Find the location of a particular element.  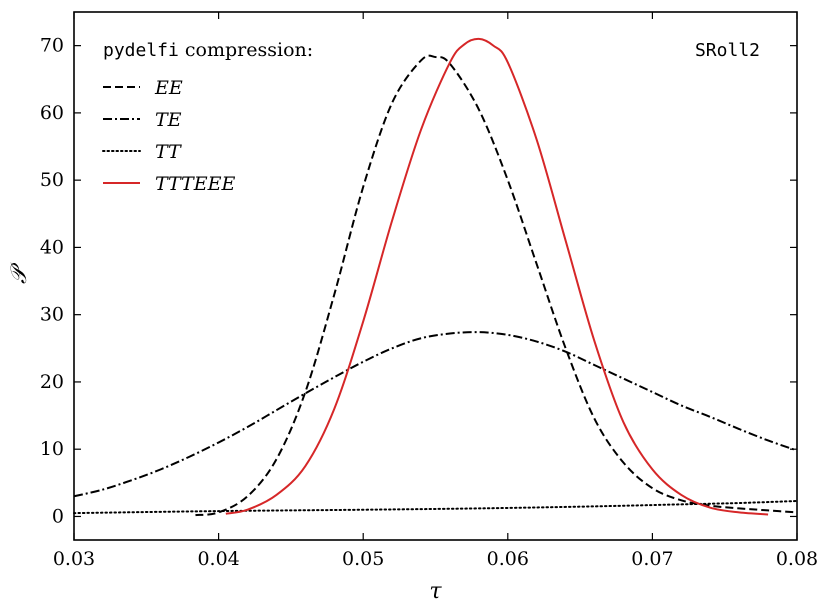

x-axis-label: τ is located at coordinates (435, 591).